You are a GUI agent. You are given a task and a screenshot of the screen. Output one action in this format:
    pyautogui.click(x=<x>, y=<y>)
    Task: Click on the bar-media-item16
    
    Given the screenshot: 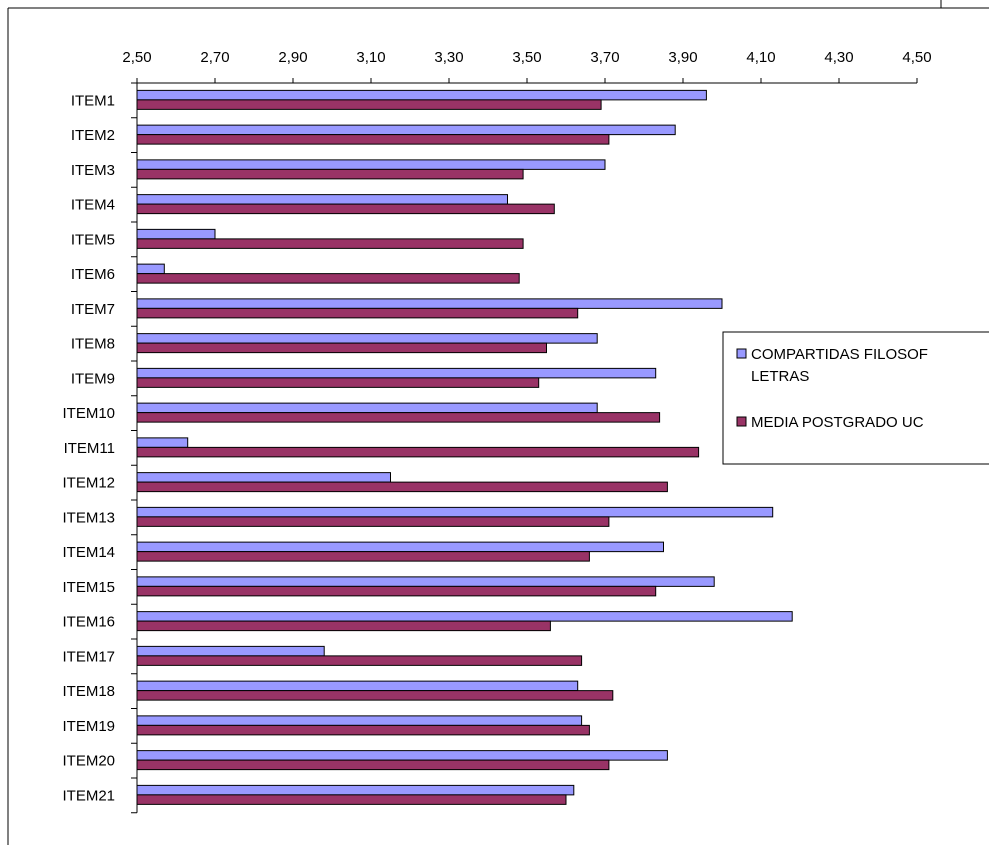 What is the action you would take?
    pyautogui.click(x=343, y=626)
    